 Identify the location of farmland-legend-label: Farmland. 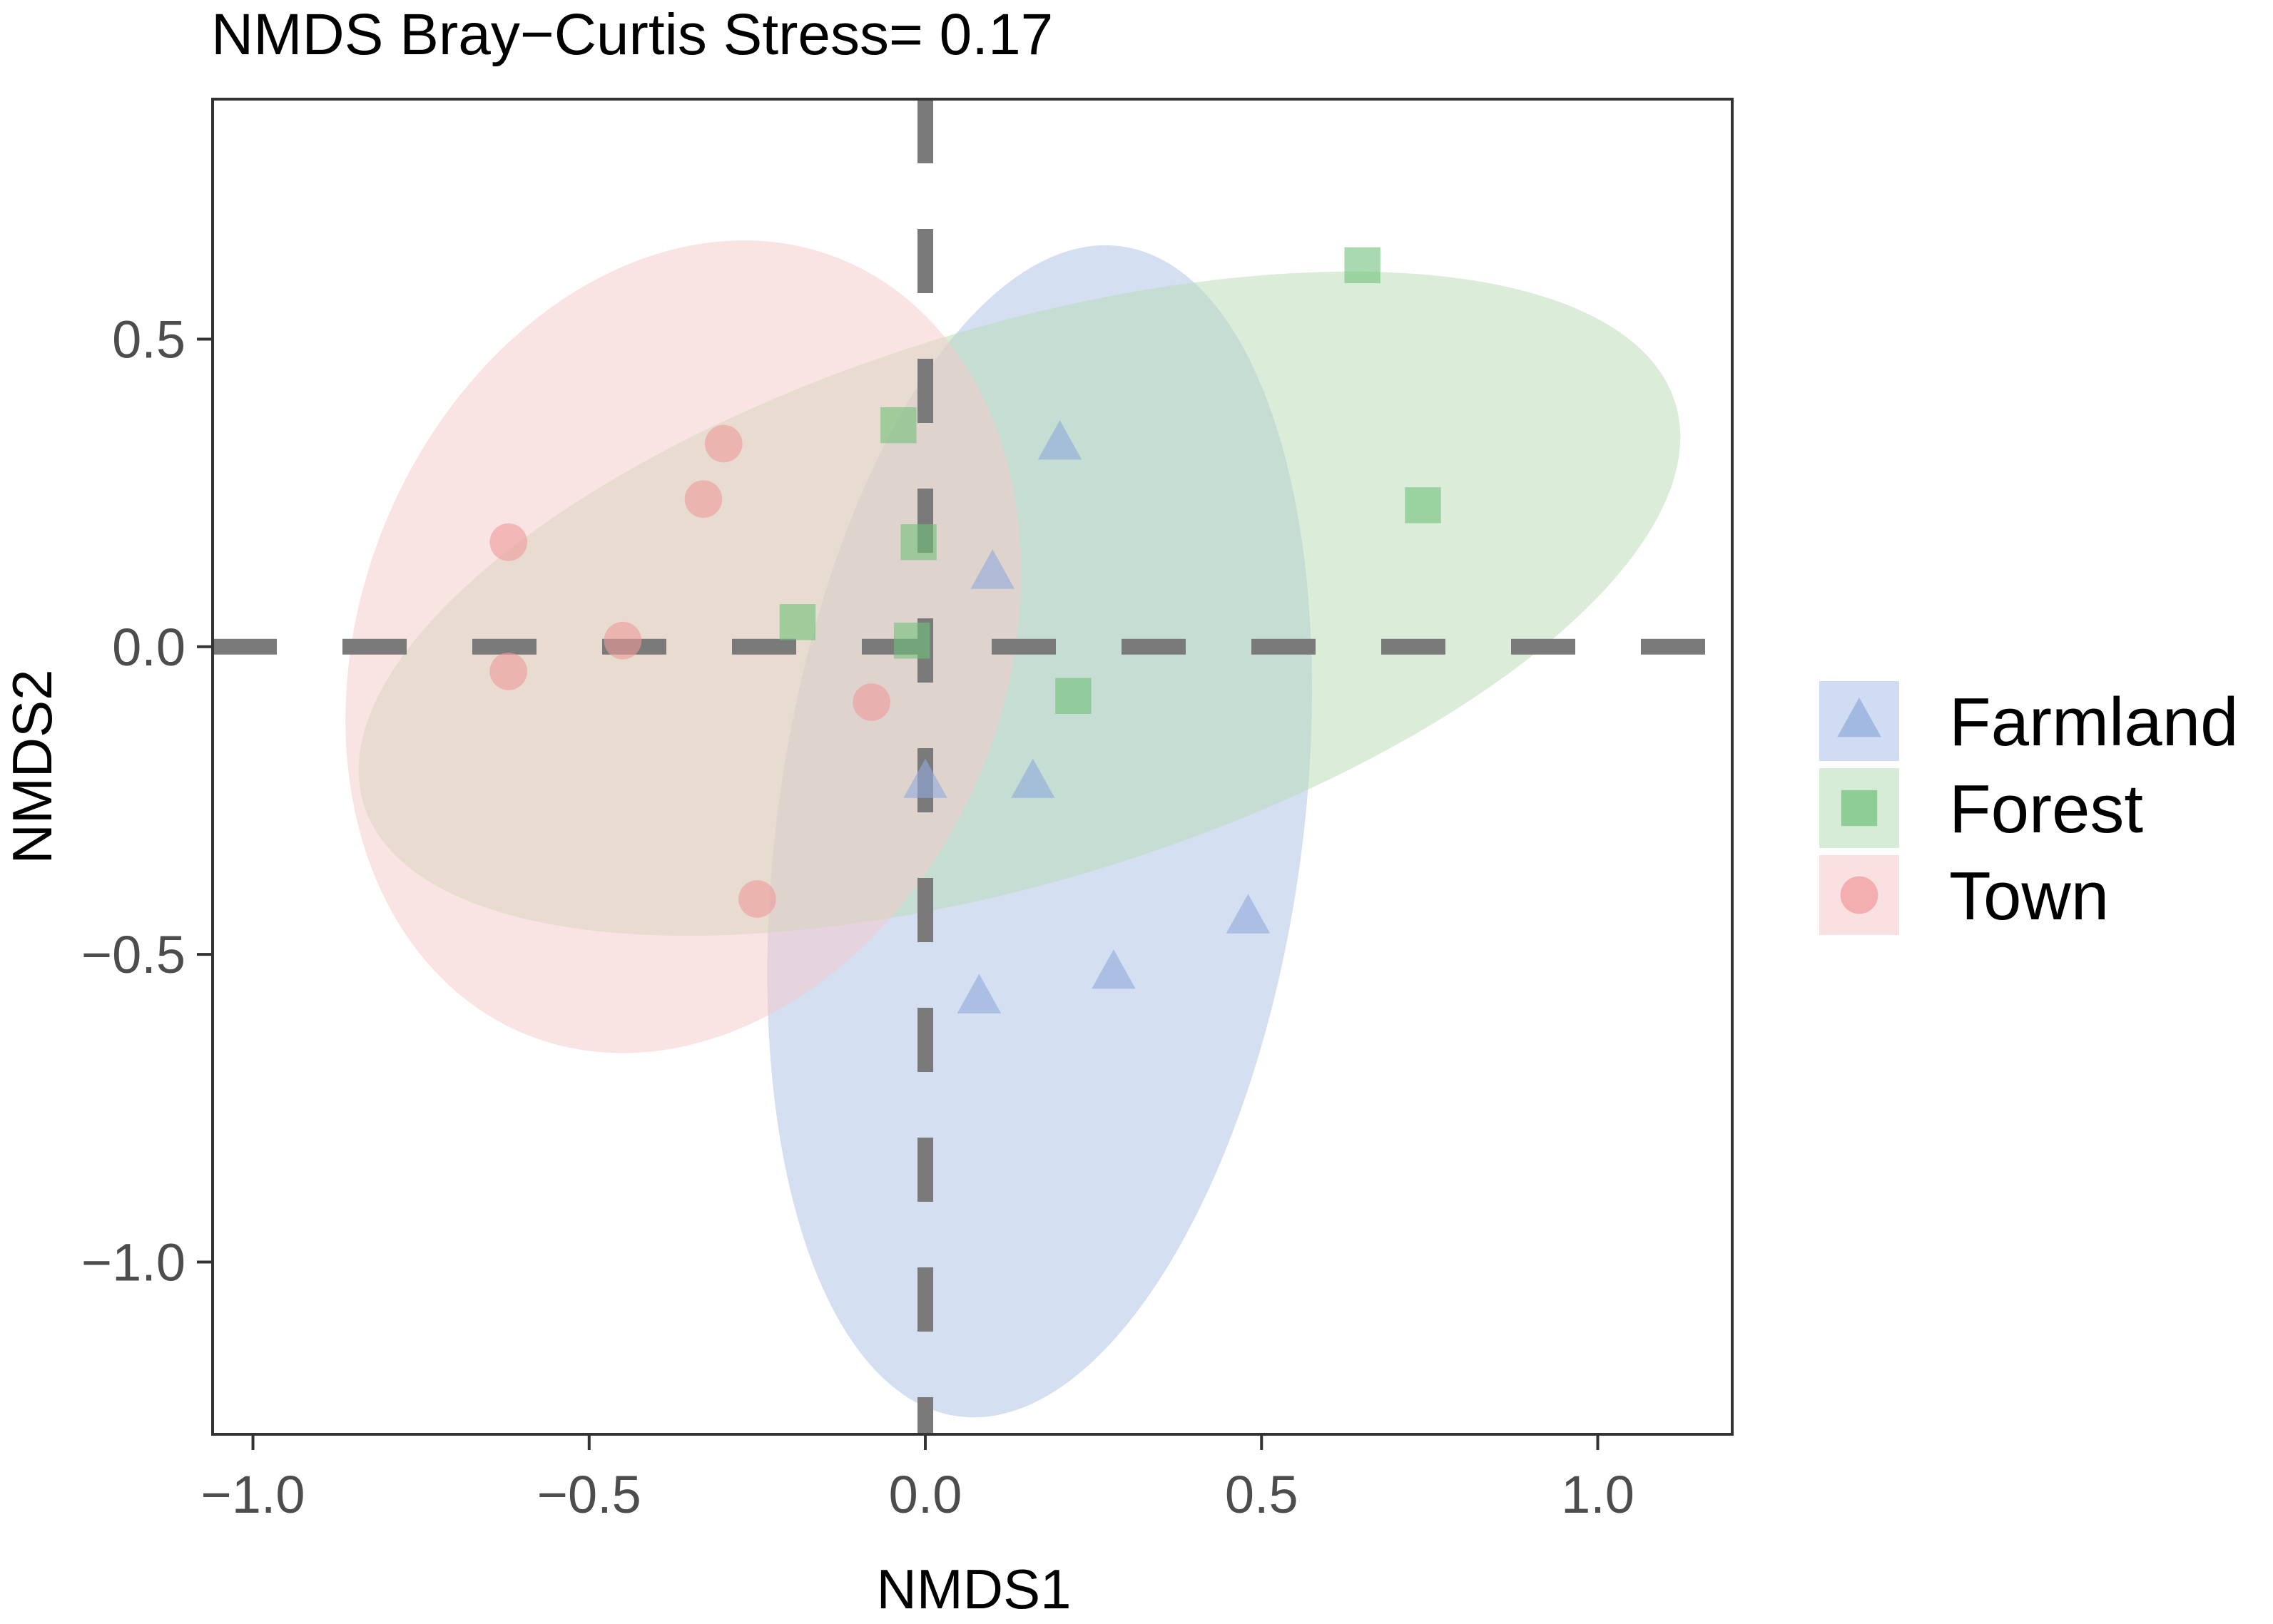
(2093, 722).